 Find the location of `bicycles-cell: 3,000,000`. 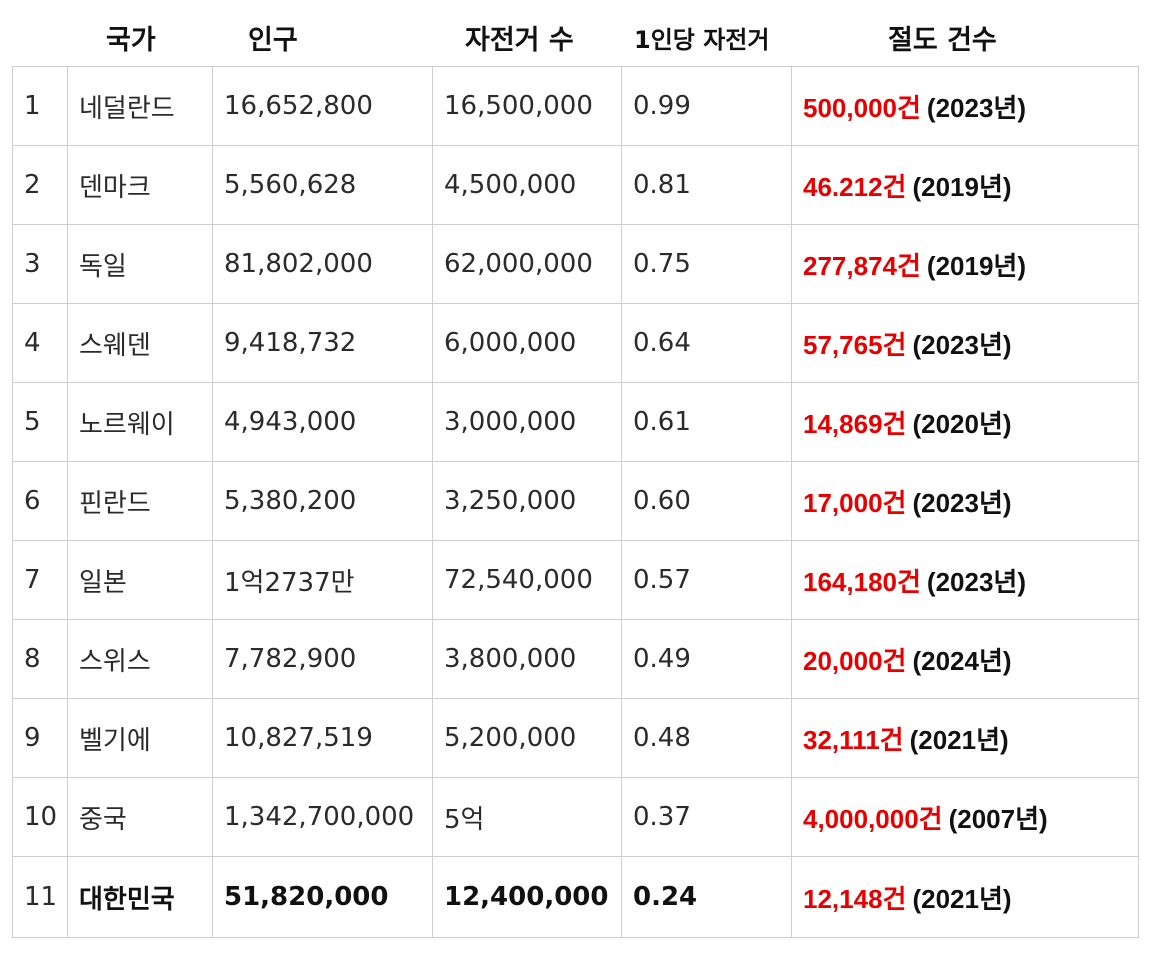

bicycles-cell: 3,000,000 is located at coordinates (527, 422).